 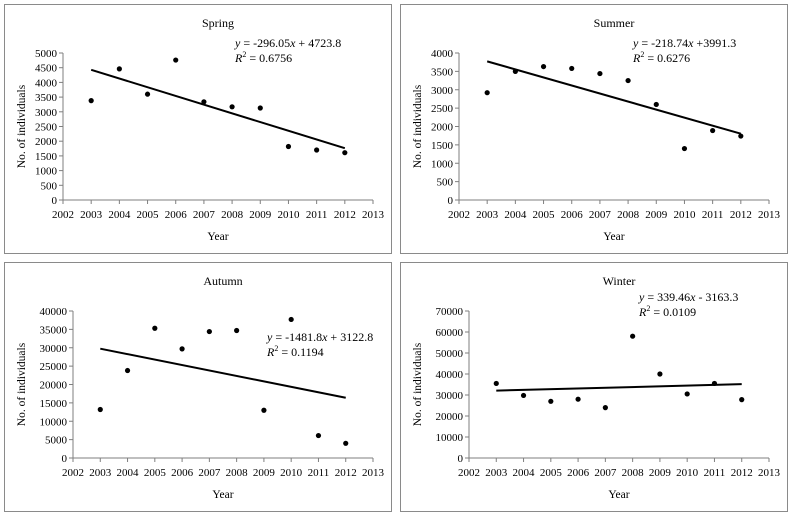 I want to click on equation-intercept: + 3122.8, so click(x=350, y=337).